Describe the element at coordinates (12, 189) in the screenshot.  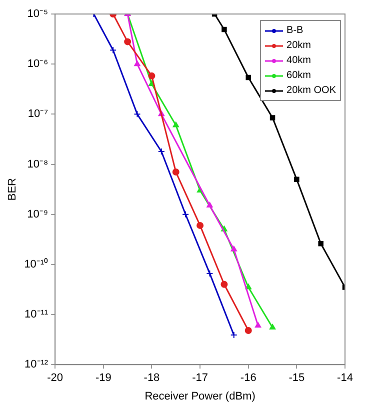
I see `y-axis-title: BER` at that location.